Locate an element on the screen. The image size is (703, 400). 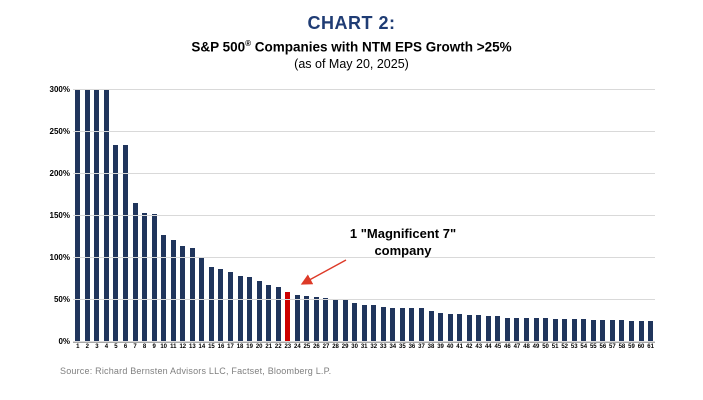
y-tick-label: 200% is located at coordinates (59, 173).